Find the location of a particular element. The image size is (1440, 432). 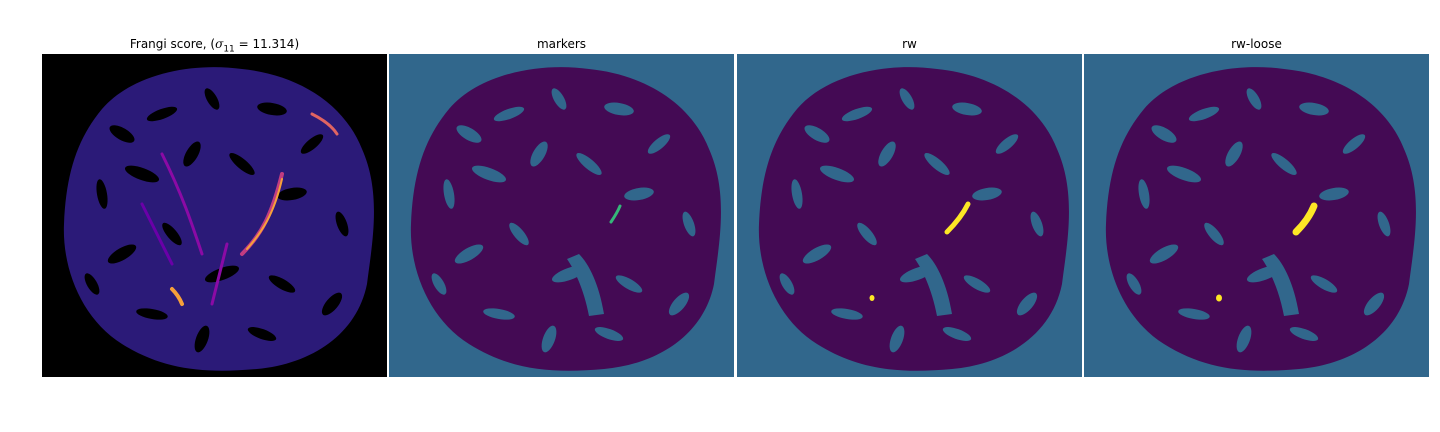

panel-title-frangi: Frangi score, (σ11 = 11.314) is located at coordinates (214, 46).